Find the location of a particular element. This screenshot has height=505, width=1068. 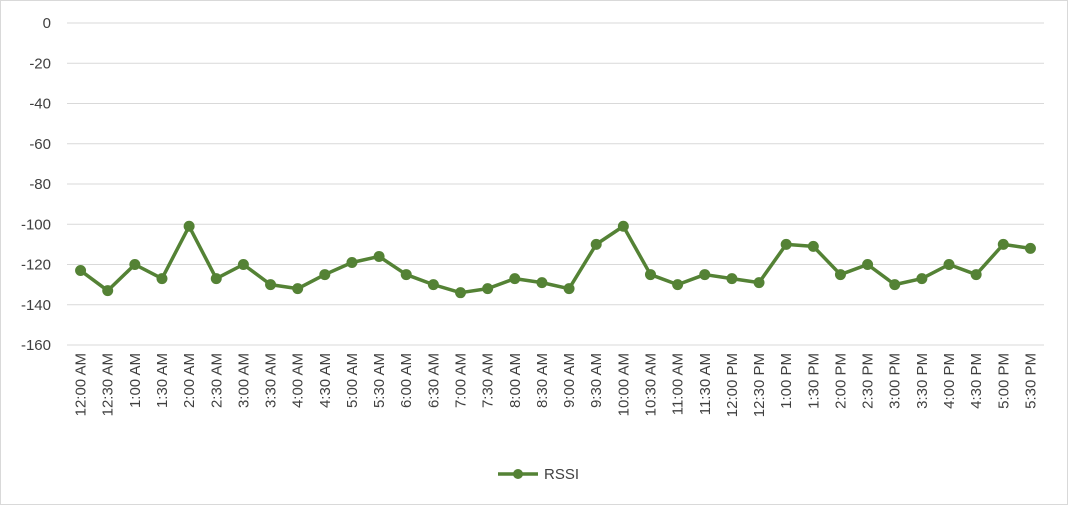

y-axis-ticks: 0 -20 -40 -60 -80 -100 -120 -140 -160 is located at coordinates (36, 184).